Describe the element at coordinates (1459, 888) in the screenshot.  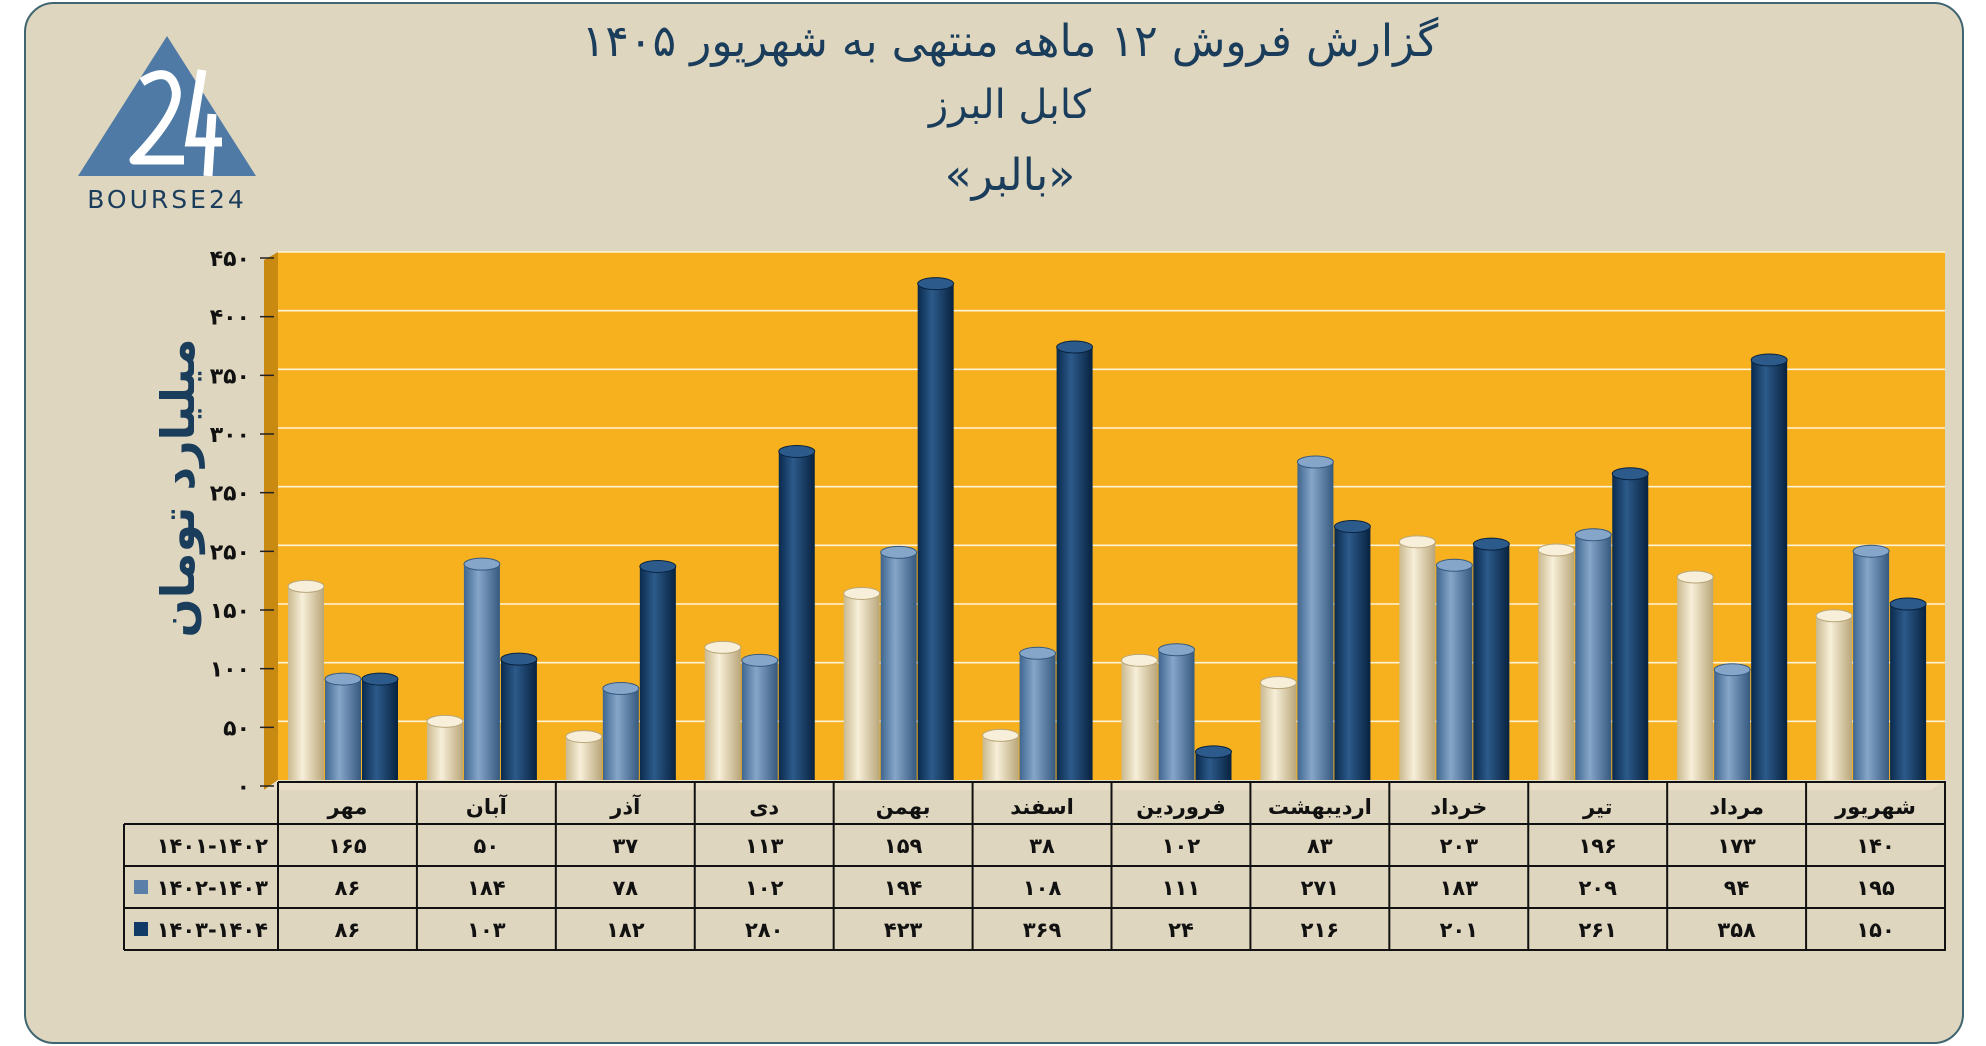
I see `data-label: ۱۸۳` at that location.